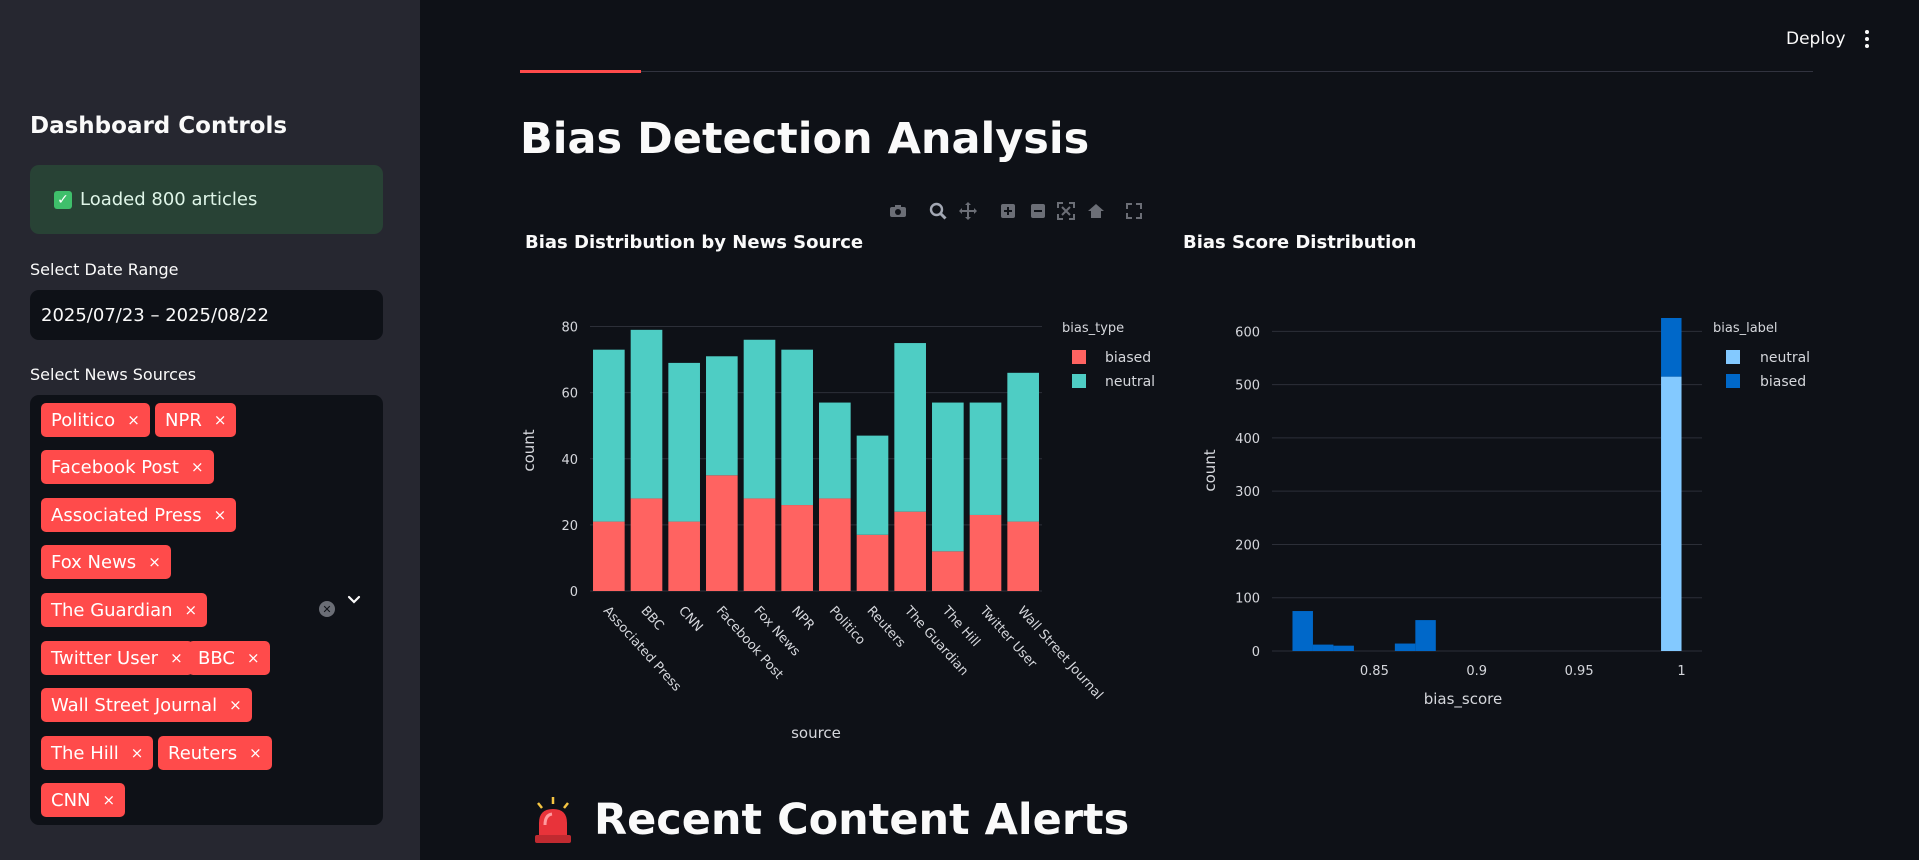  I want to click on source-chip-label: Associated Press, so click(126, 515).